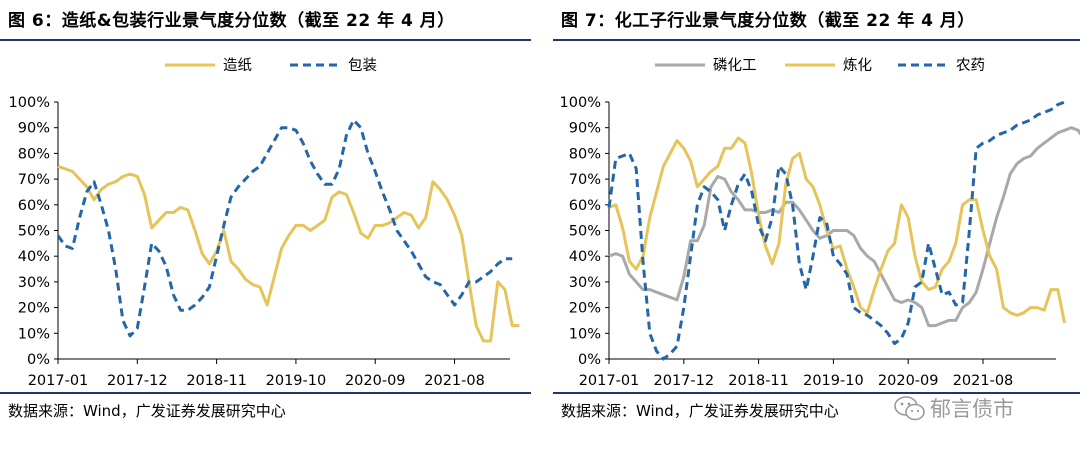 The width and height of the screenshot is (1080, 452). Describe the element at coordinates (585, 154) in the screenshot. I see `right-y-tick-label: 80%` at that location.